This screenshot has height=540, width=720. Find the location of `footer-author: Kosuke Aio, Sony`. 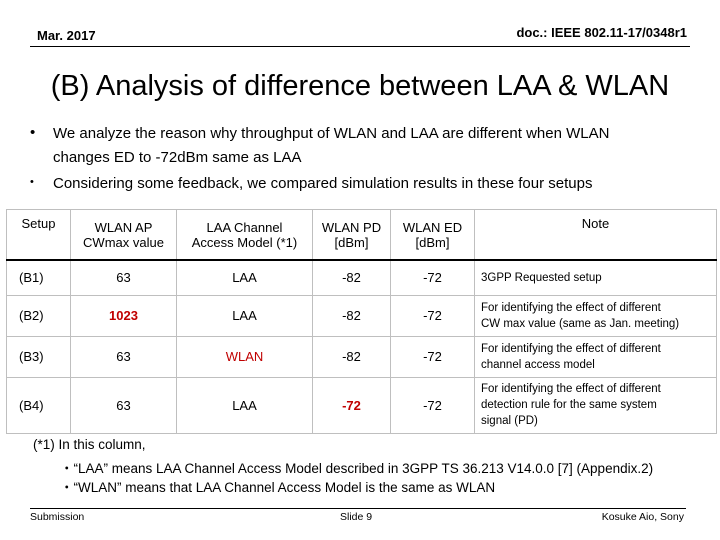

footer-author: Kosuke Aio, Sony is located at coordinates (642, 517).